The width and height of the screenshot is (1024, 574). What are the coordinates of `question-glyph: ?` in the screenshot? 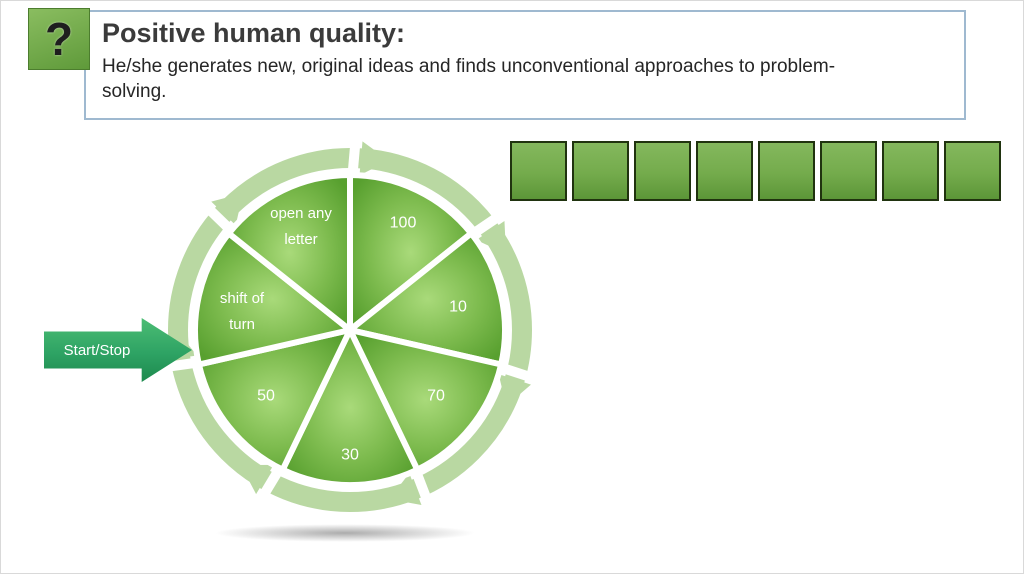 It's located at (59, 39).